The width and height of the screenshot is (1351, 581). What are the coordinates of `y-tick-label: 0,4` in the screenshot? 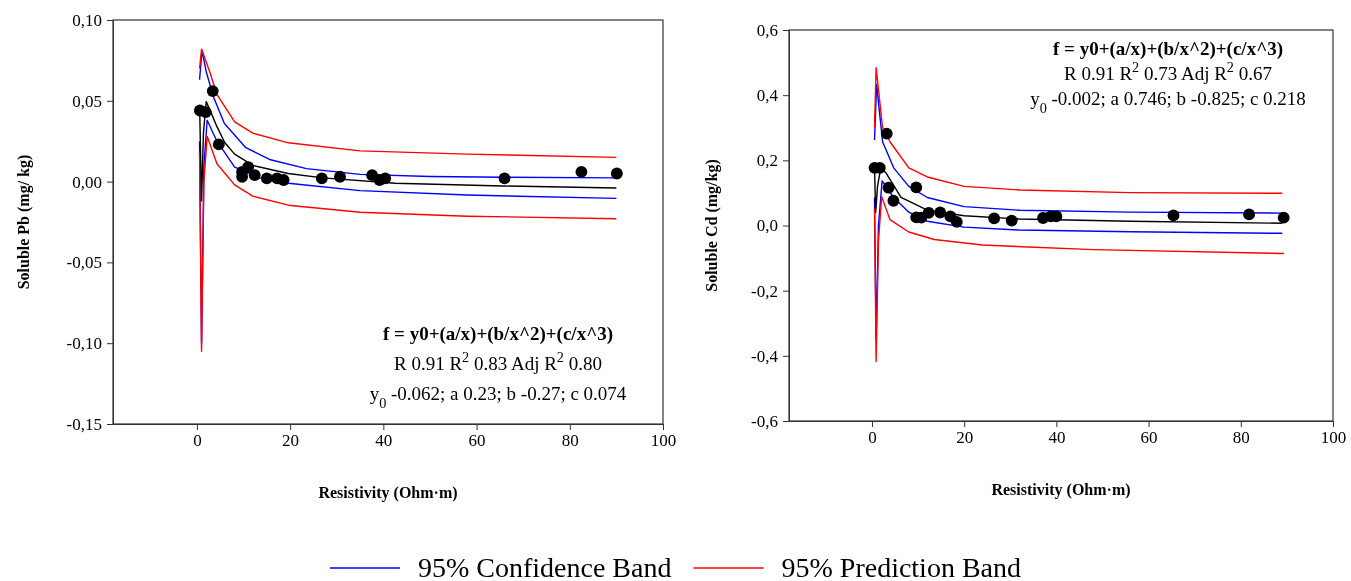 It's located at (767, 96).